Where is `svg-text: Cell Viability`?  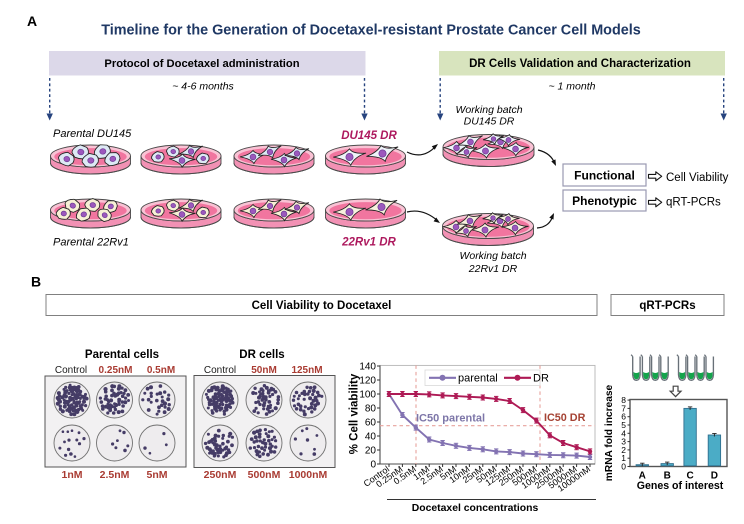
svg-text: Cell Viability is located at coordinates (697, 178).